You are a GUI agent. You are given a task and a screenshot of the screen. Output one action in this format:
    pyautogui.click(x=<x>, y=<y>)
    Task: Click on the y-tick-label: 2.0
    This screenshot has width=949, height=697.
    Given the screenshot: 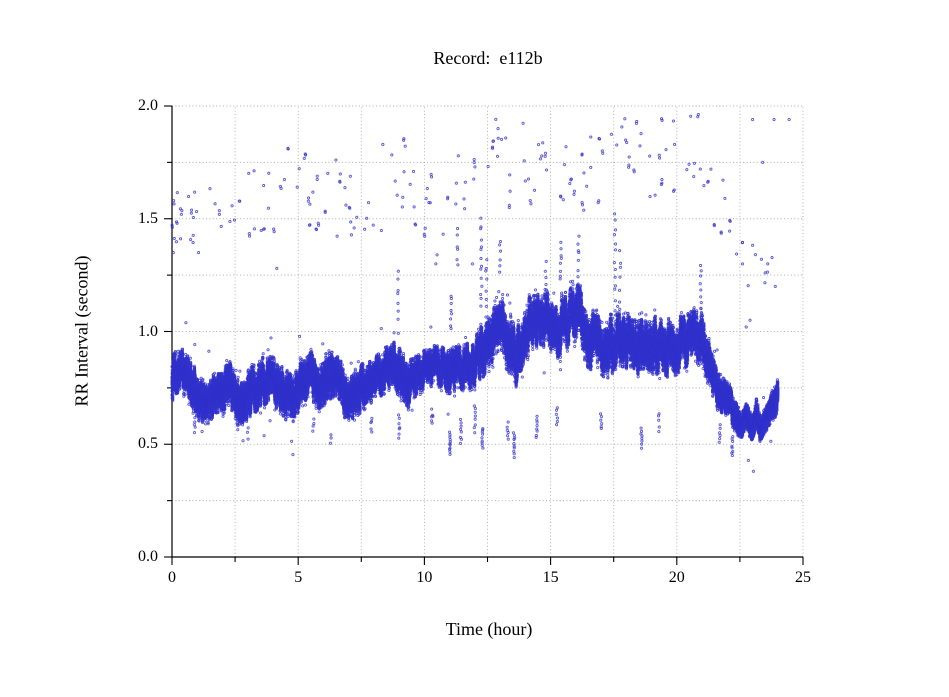 What is the action you would take?
    pyautogui.click(x=148, y=105)
    